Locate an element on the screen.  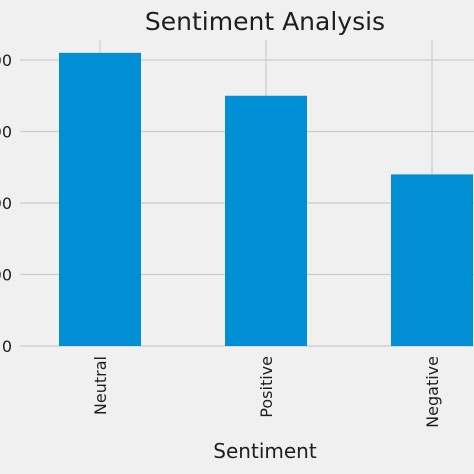
x-tick-label-positive: Positive is located at coordinates (266, 387).